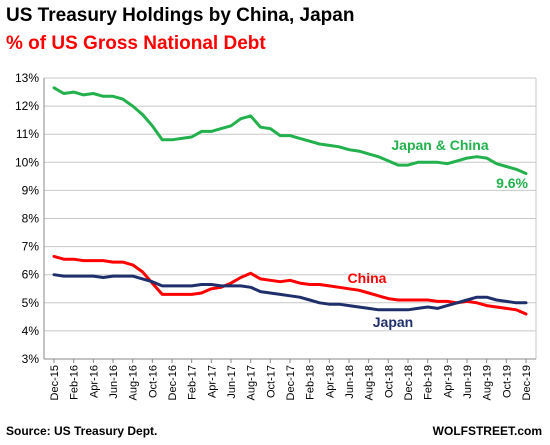 Image resolution: width=550 pixels, height=445 pixels. Describe the element at coordinates (134, 382) in the screenshot. I see `x-tick-label: Aug-16` at that location.